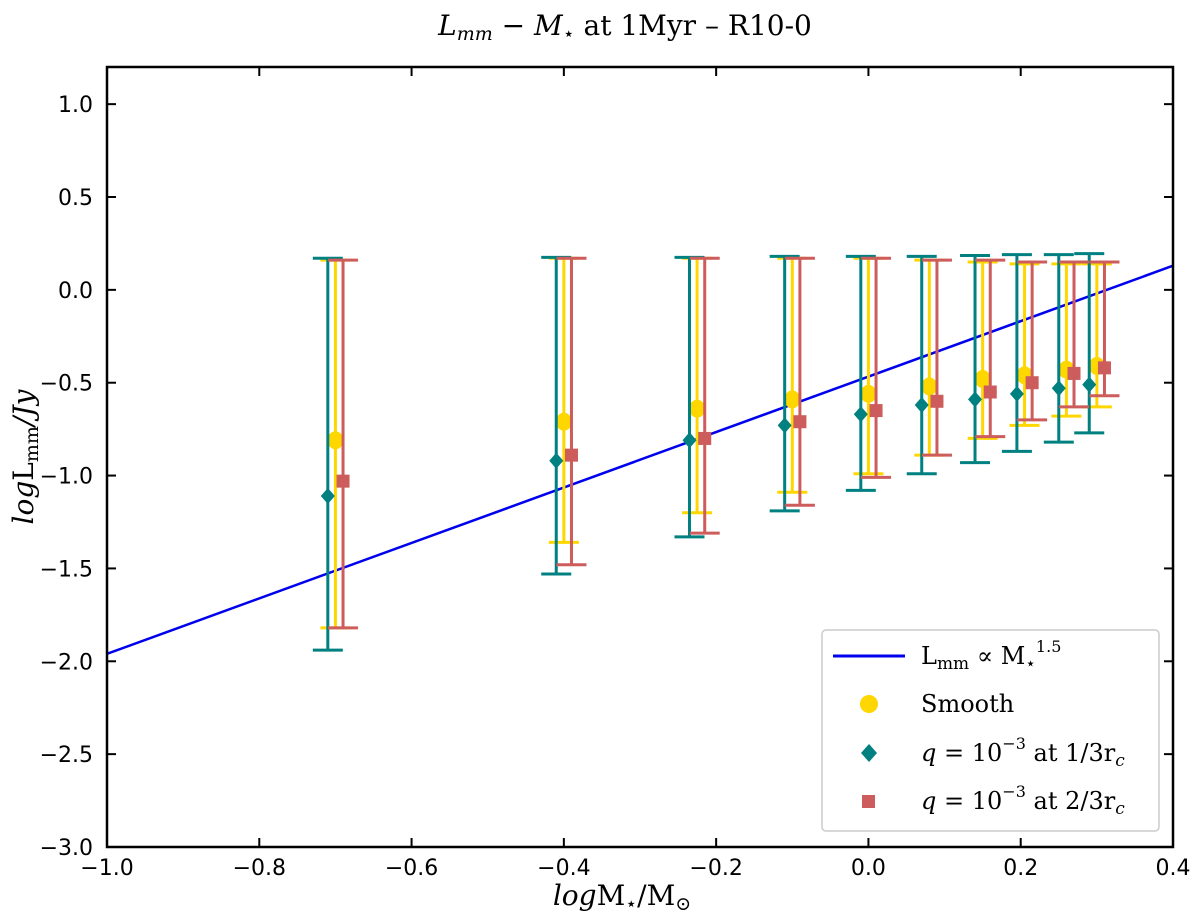  What do you see at coordinates (66, 662) in the screenshot?
I see `y-tick-label: −2.0` at bounding box center [66, 662].